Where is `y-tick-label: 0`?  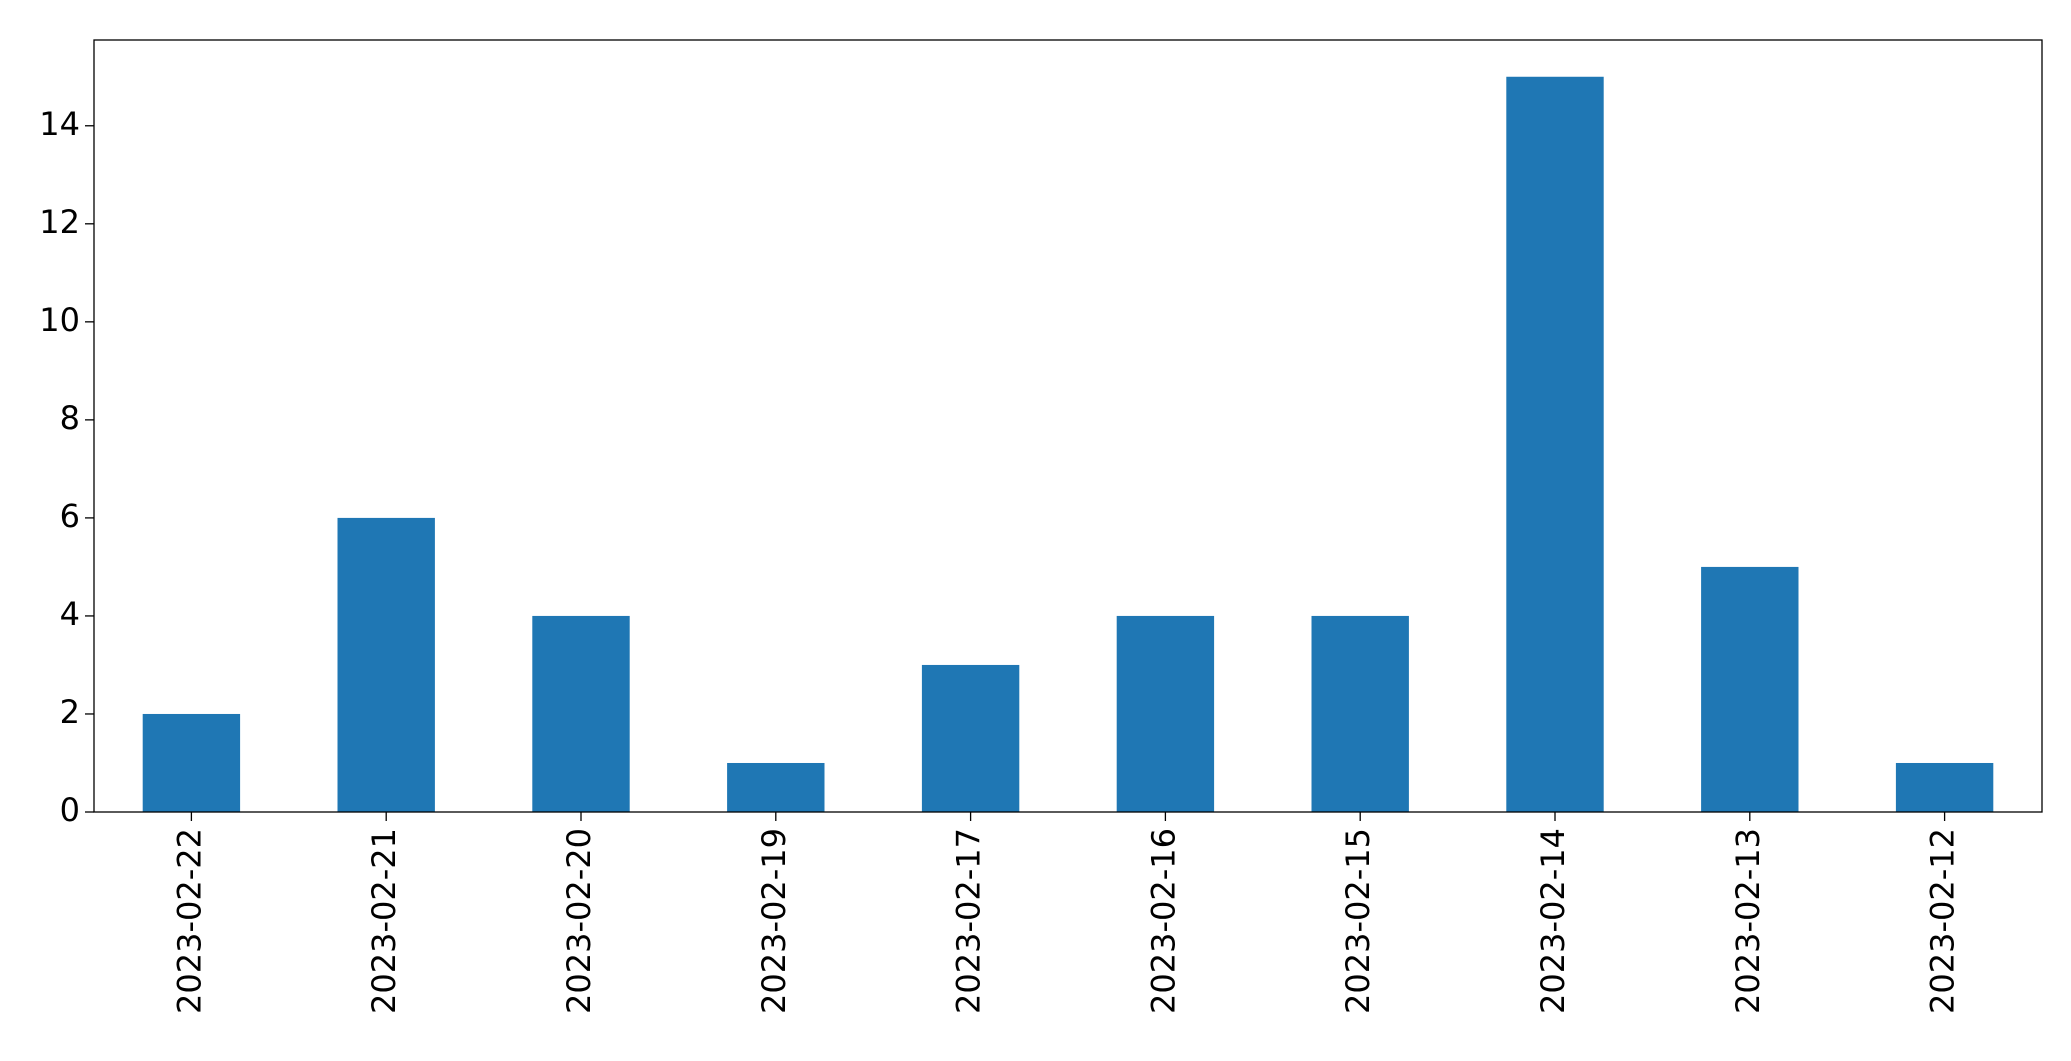 y-tick-label: 0 is located at coordinates (70, 810).